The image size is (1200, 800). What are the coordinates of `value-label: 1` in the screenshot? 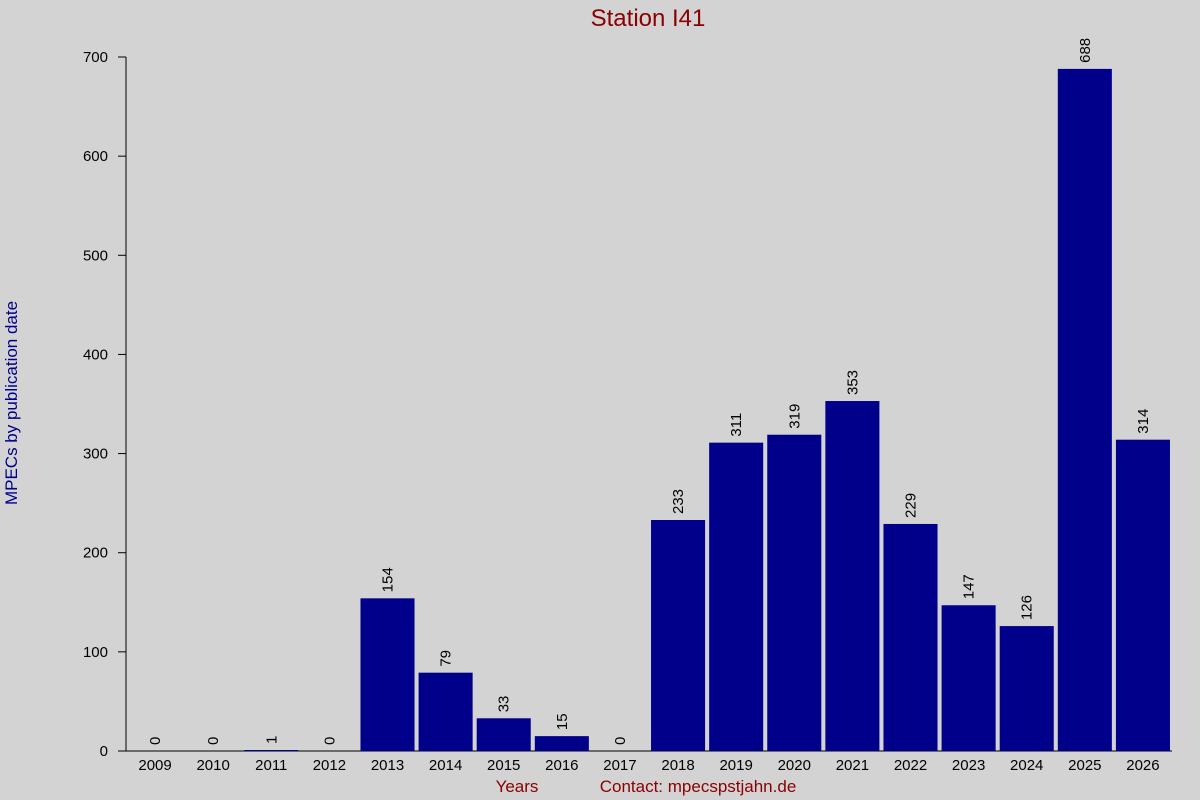 It's located at (271, 740).